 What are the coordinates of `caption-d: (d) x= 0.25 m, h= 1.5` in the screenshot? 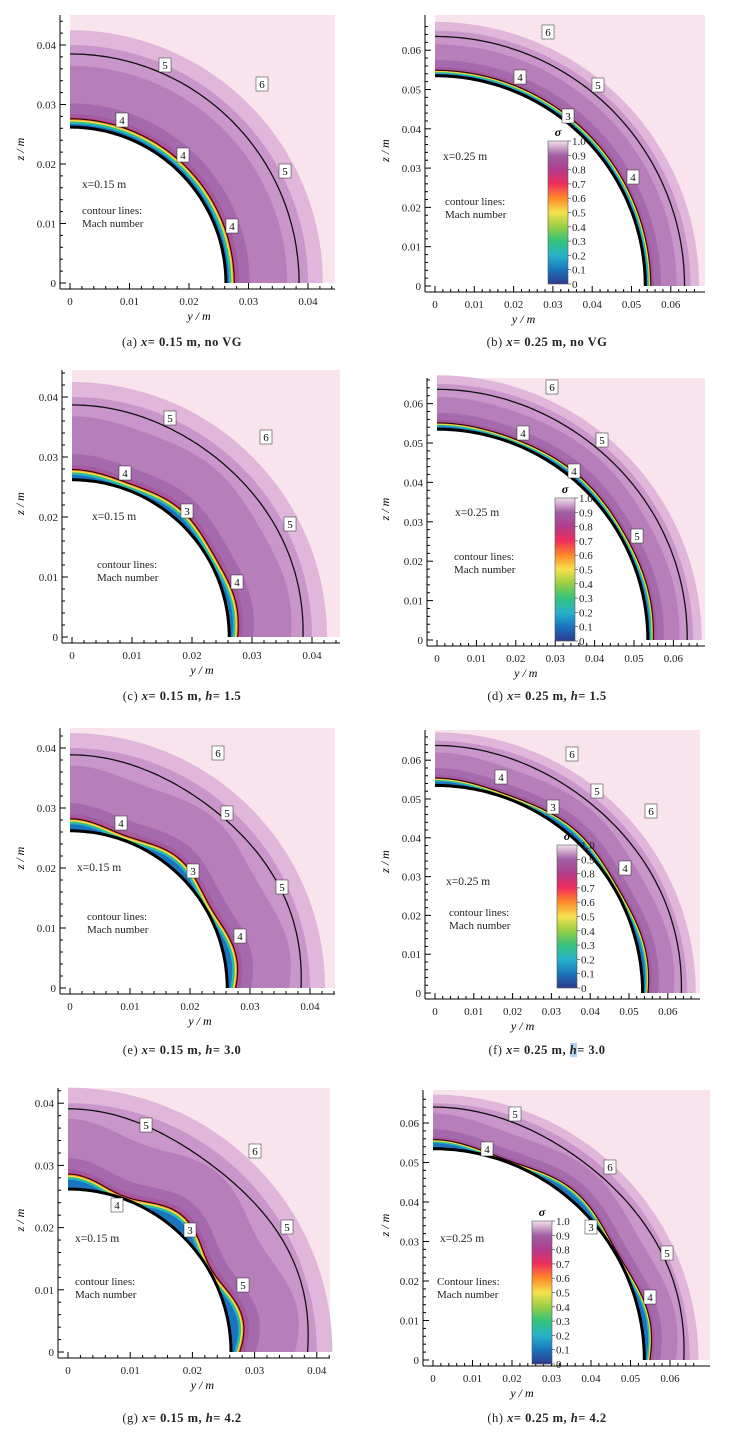 It's located at (547, 696).